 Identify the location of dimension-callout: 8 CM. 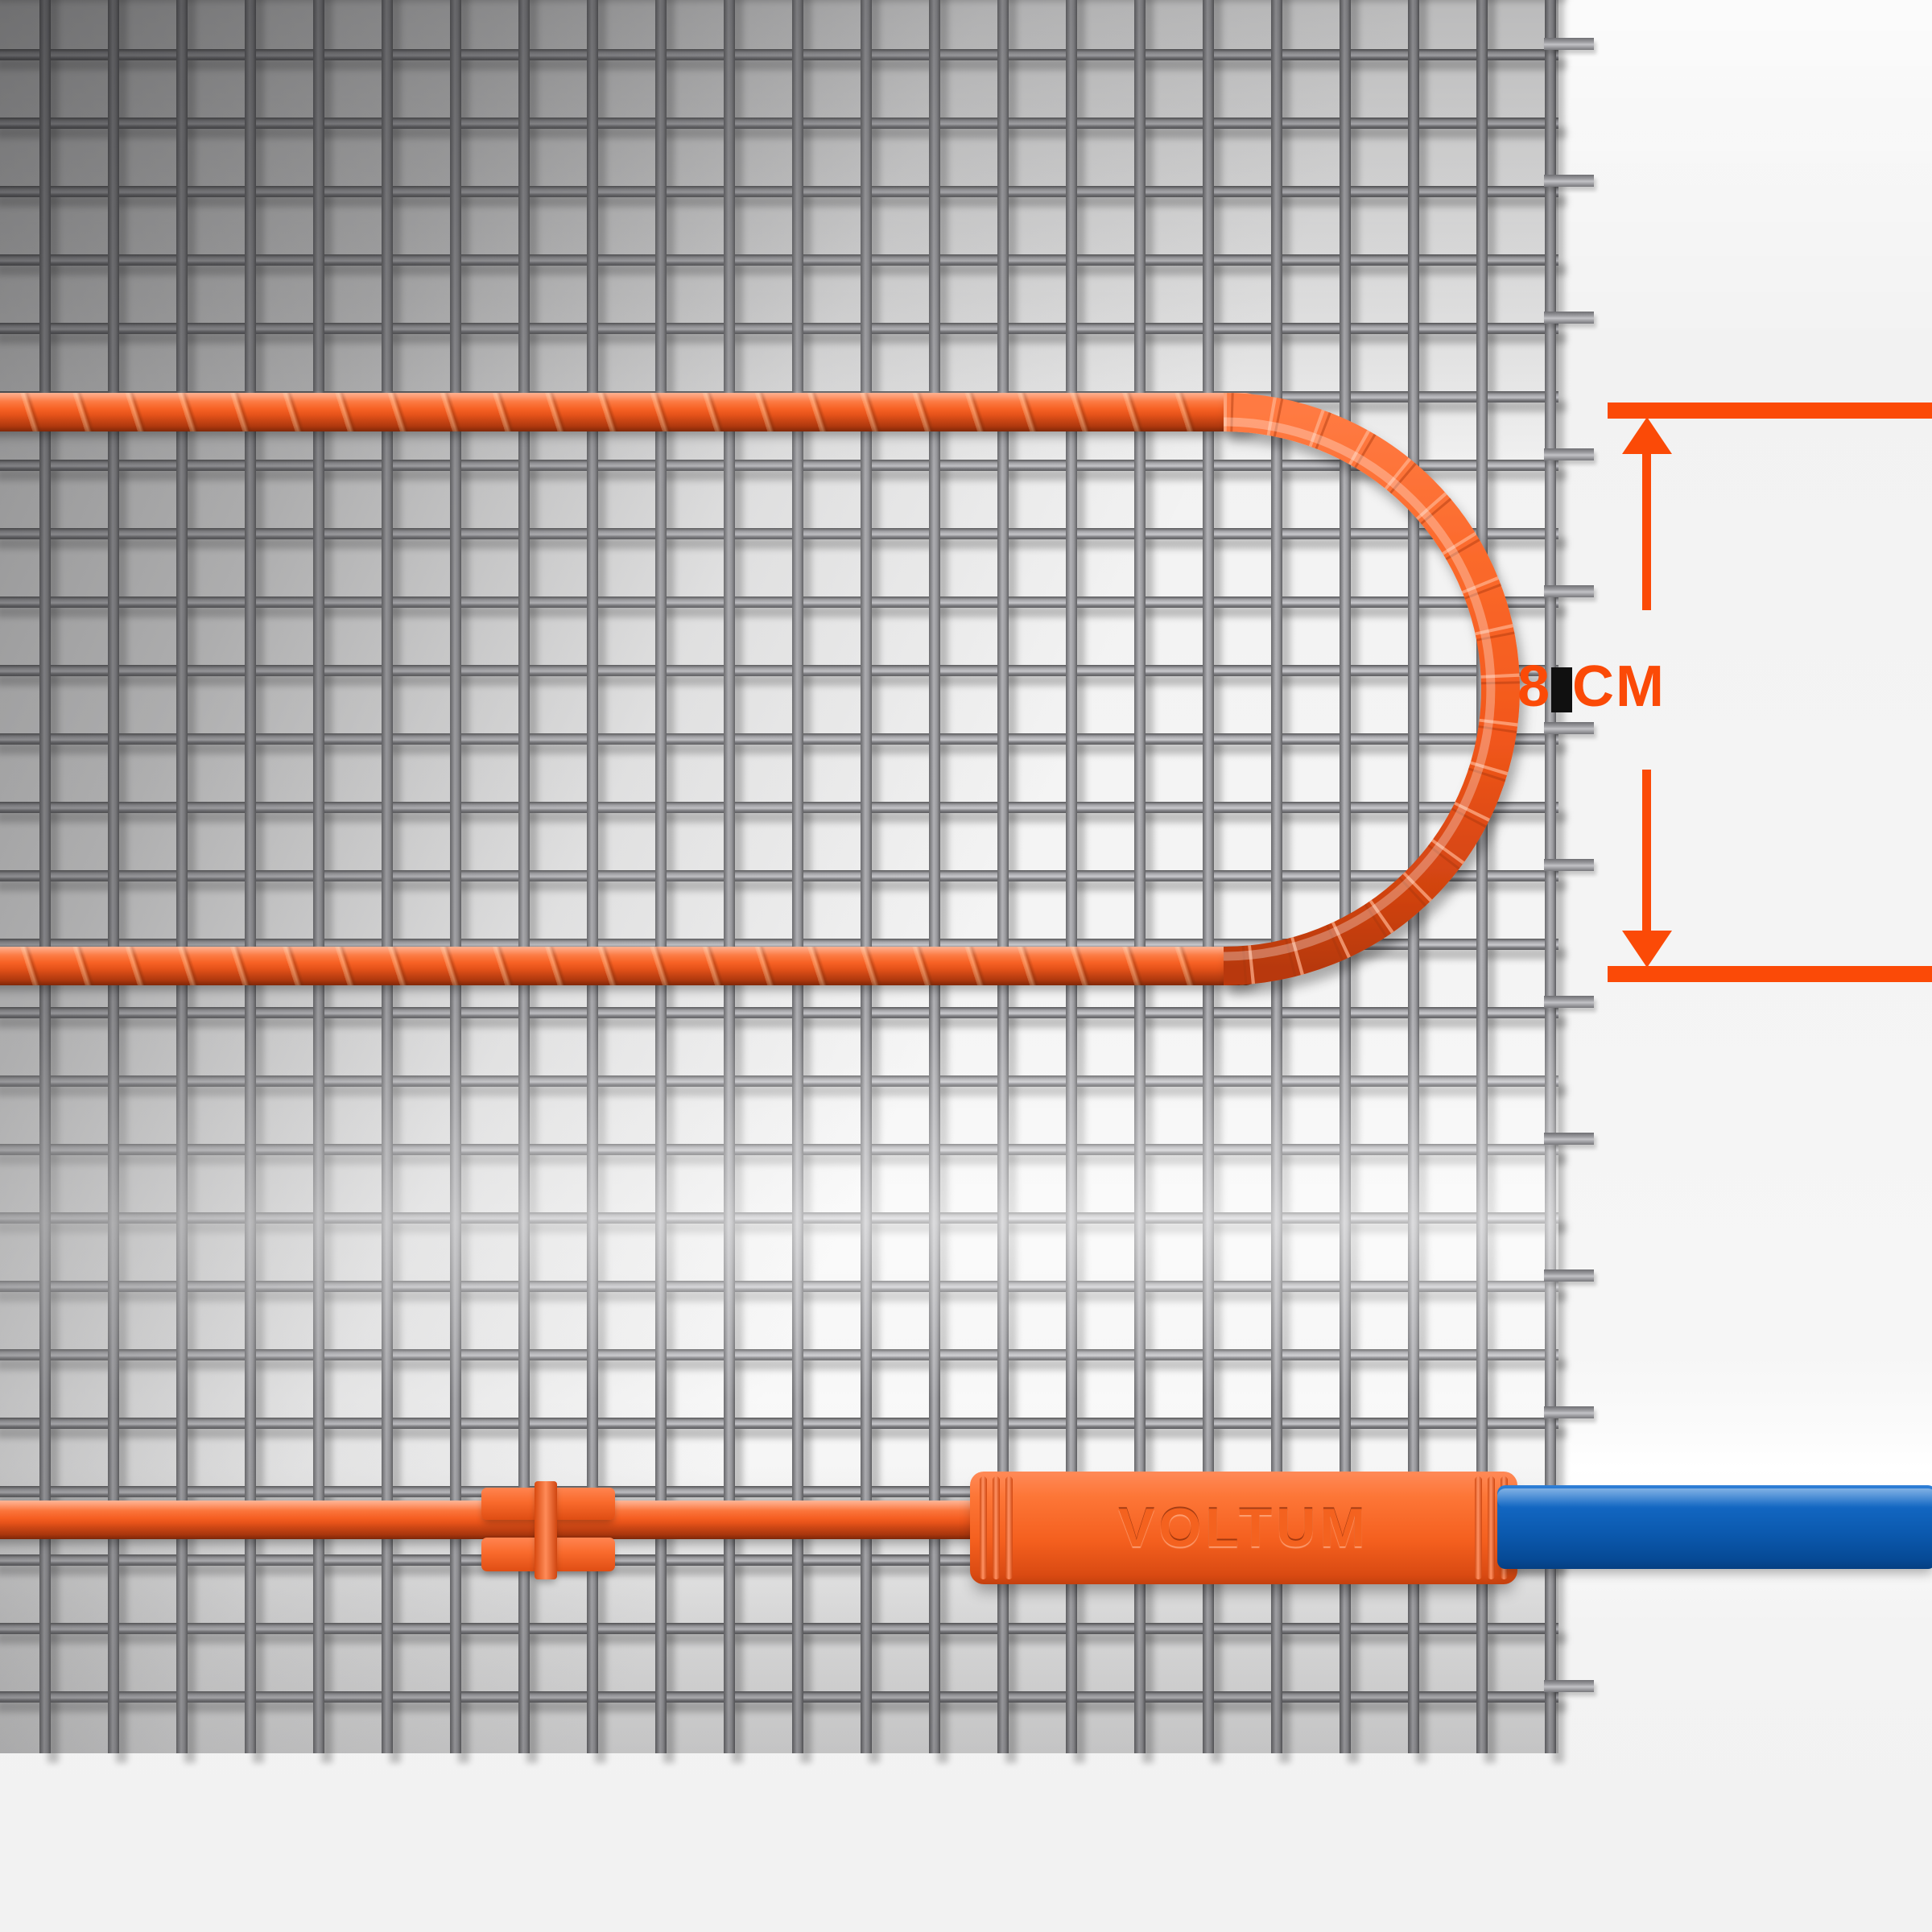
(1724, 692).